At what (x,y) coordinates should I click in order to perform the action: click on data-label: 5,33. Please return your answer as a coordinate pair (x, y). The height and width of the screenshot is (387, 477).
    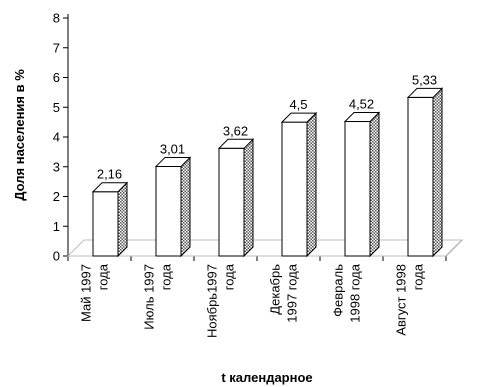
    Looking at the image, I should click on (424, 79).